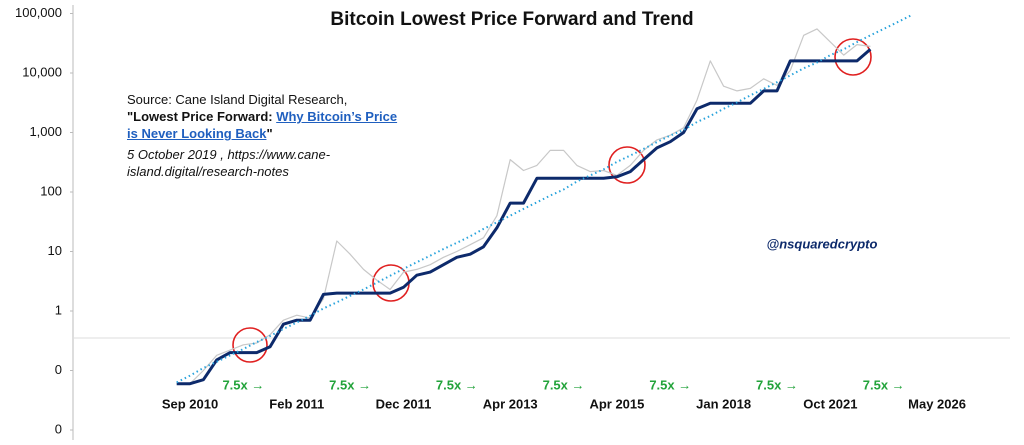  What do you see at coordinates (58, 309) in the screenshot?
I see `y-tick-label: 1` at bounding box center [58, 309].